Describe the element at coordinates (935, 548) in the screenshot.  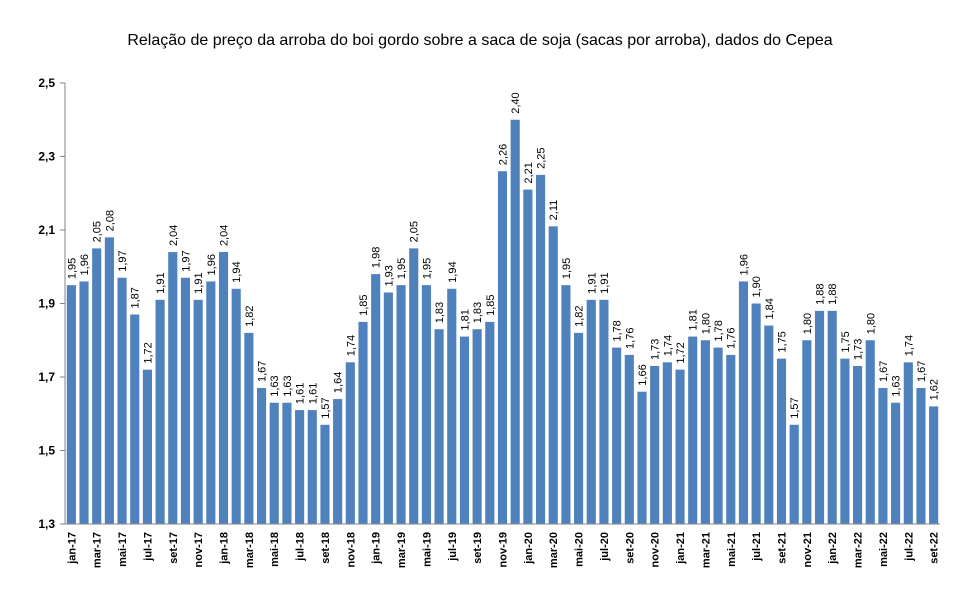
I see `x-tick-label: set-22` at that location.